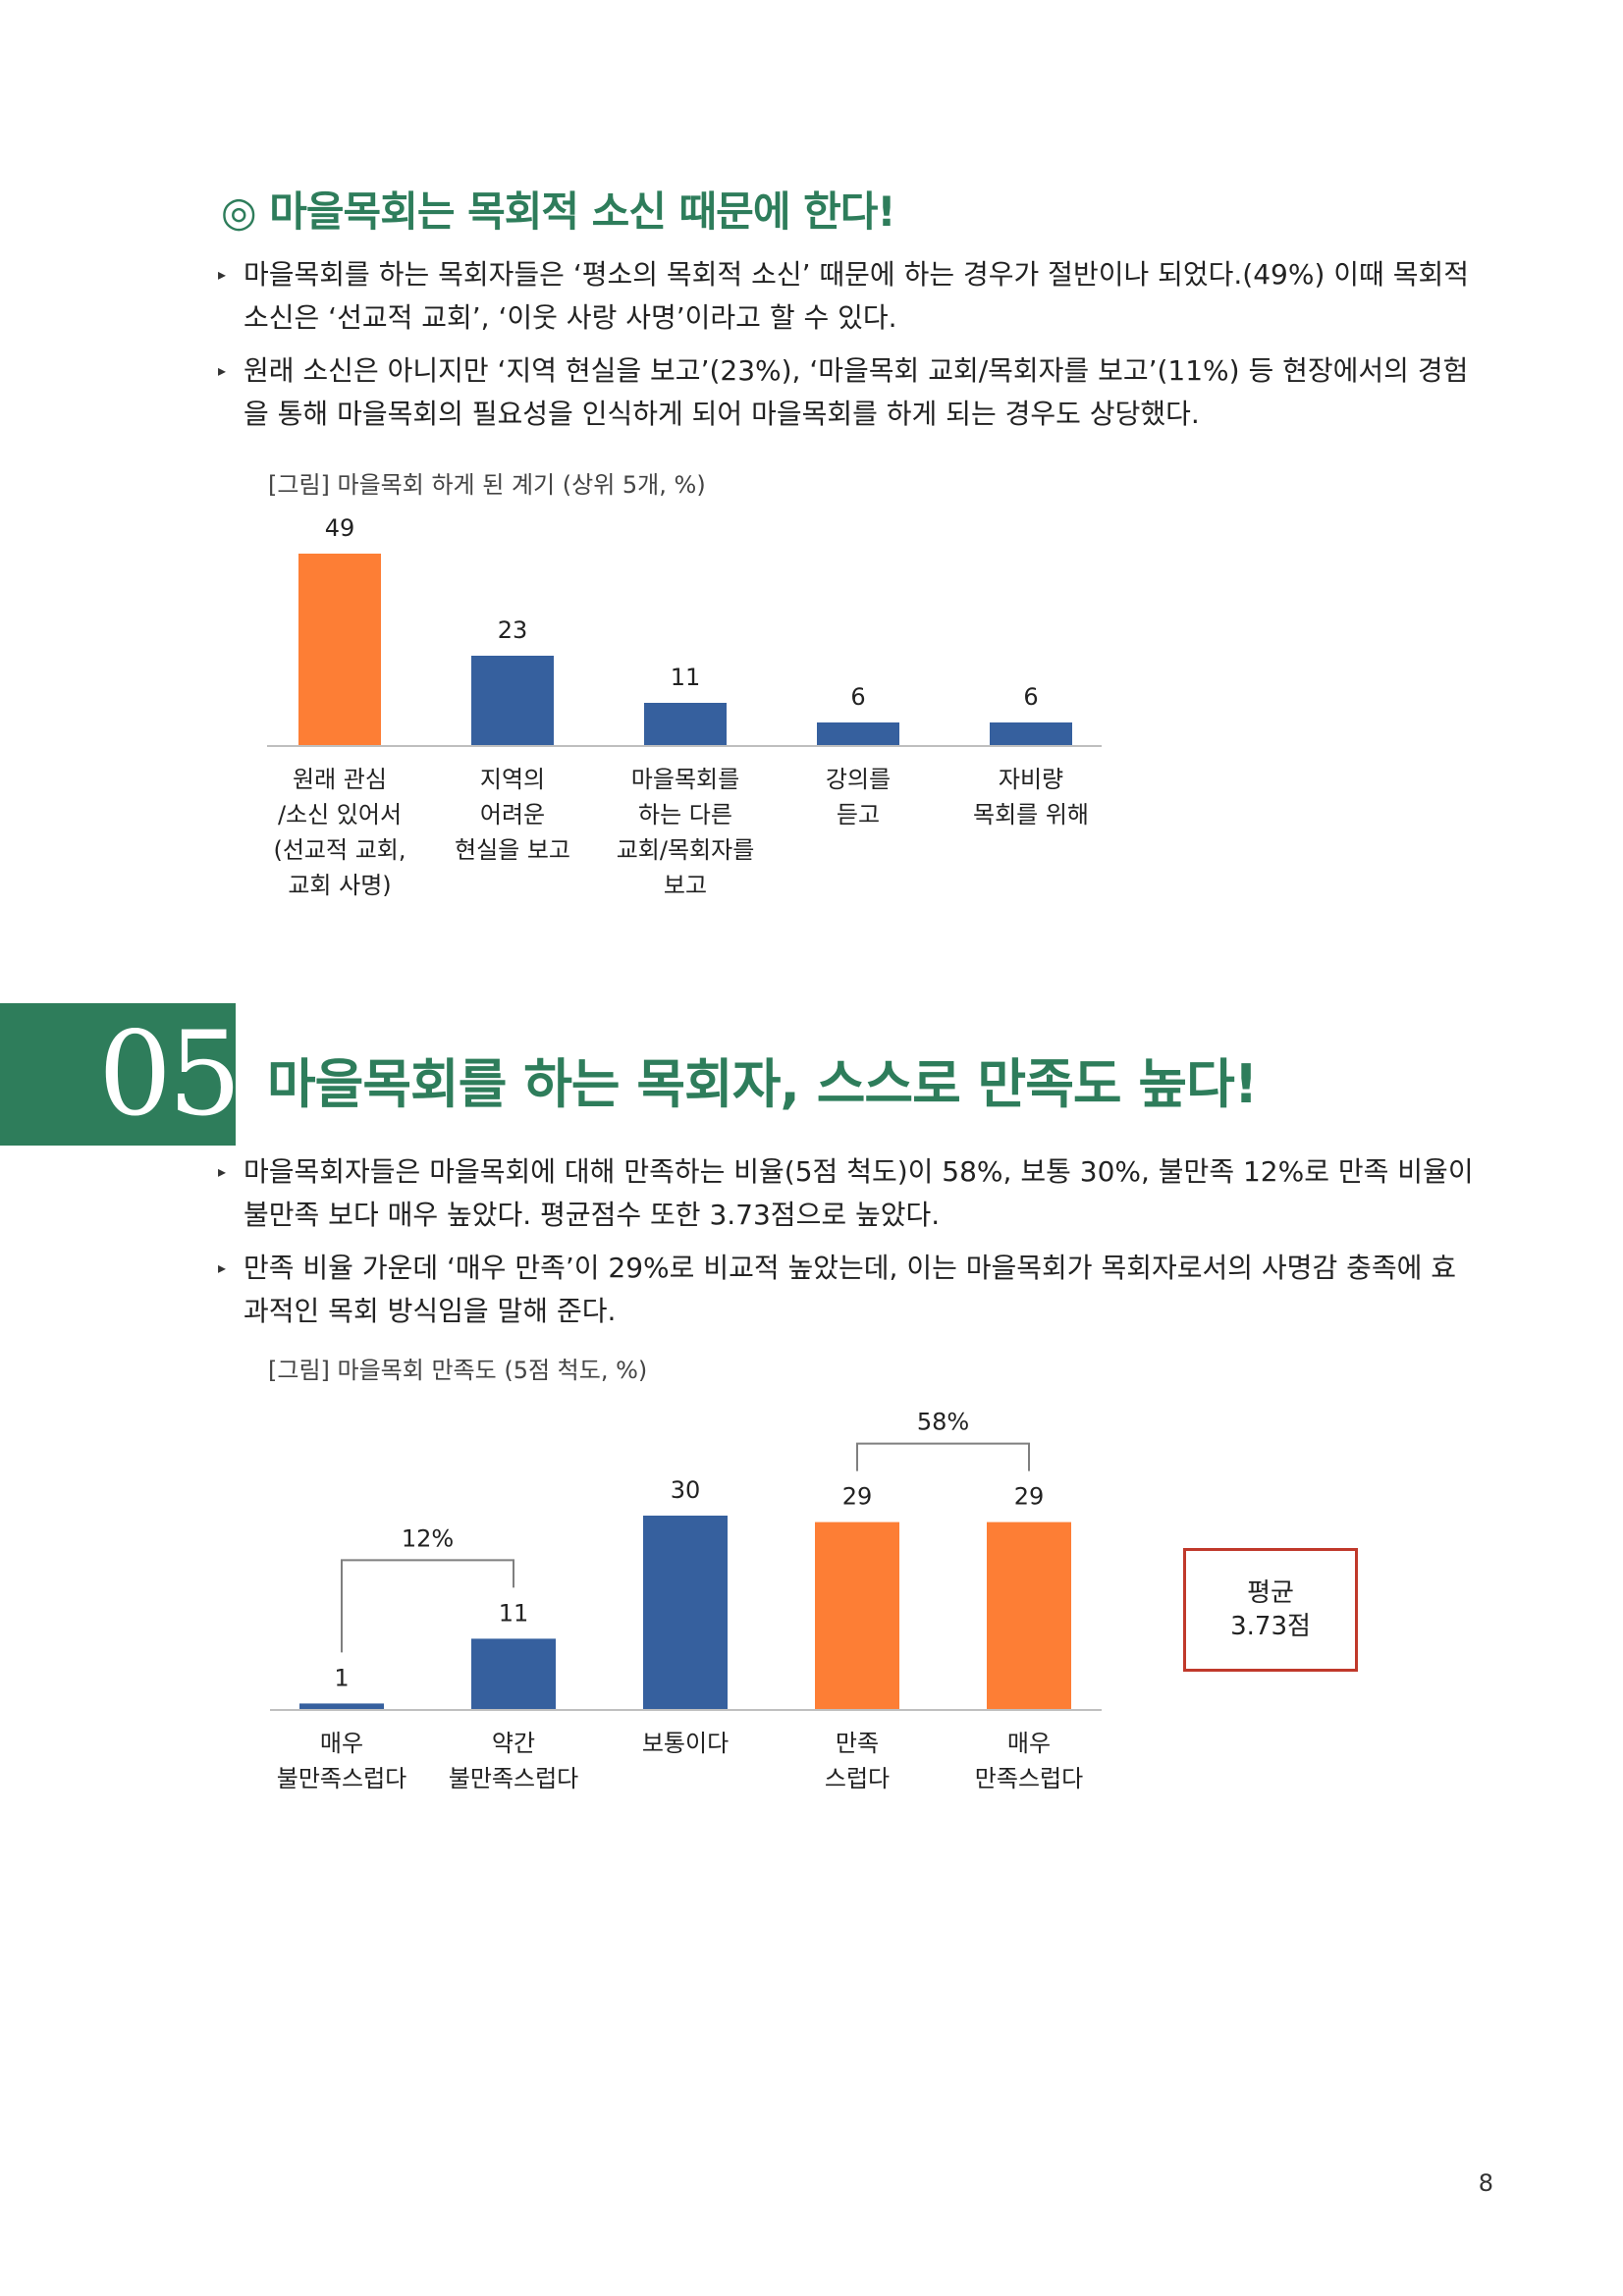 The image size is (1623, 2296). What do you see at coordinates (514, 1743) in the screenshot?
I see `category-label: 약간` at bounding box center [514, 1743].